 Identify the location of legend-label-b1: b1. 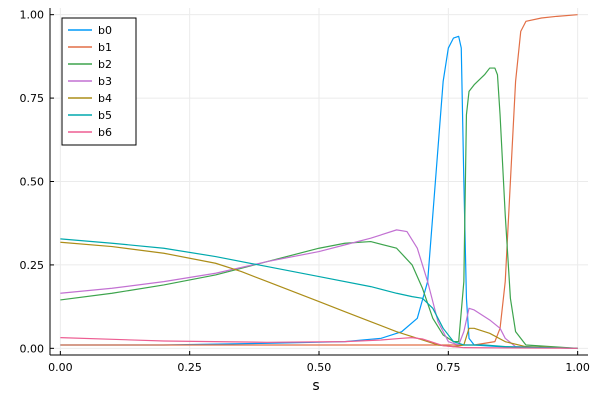
(105, 47).